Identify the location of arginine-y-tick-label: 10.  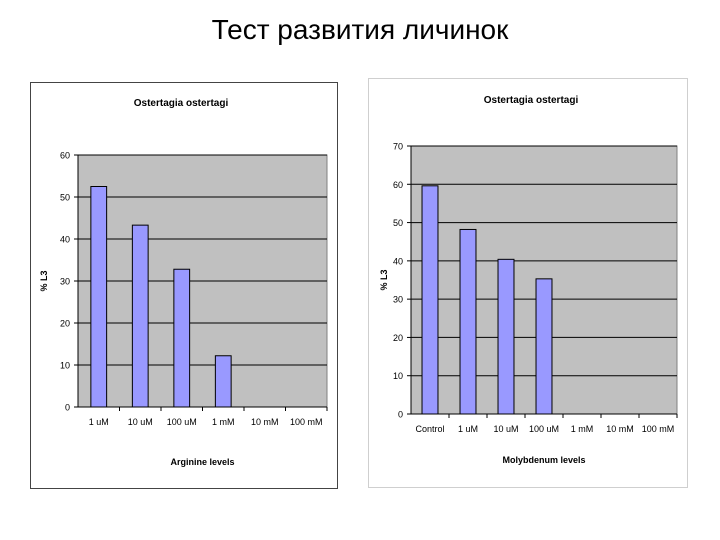
(65, 366).